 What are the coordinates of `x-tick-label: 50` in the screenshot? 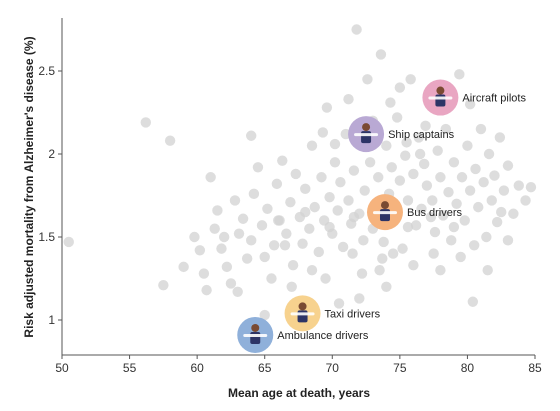 It's located at (62, 368).